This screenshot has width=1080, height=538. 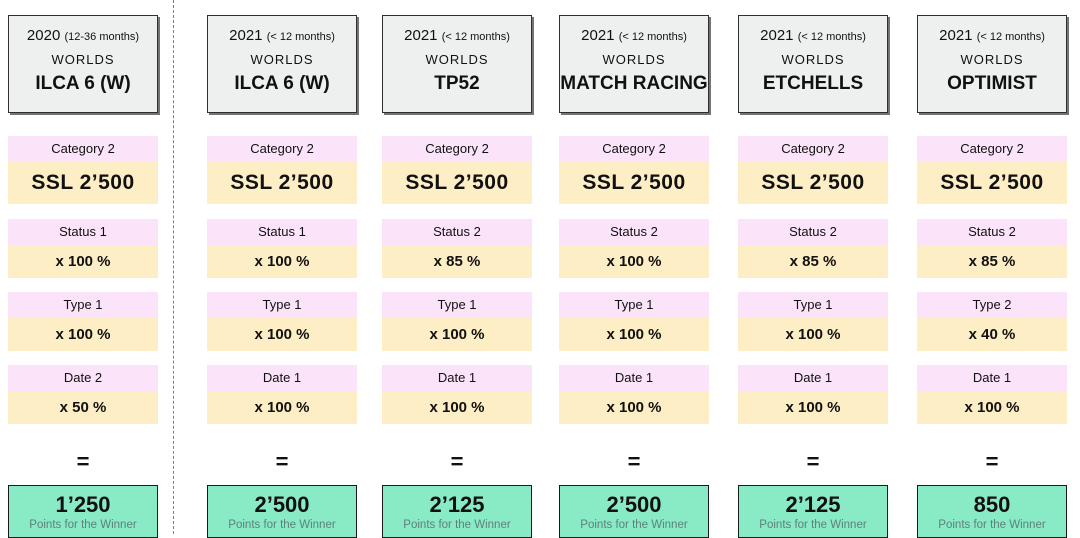 What do you see at coordinates (102, 37) in the screenshot?
I see `event-period: (12-36 months)` at bounding box center [102, 37].